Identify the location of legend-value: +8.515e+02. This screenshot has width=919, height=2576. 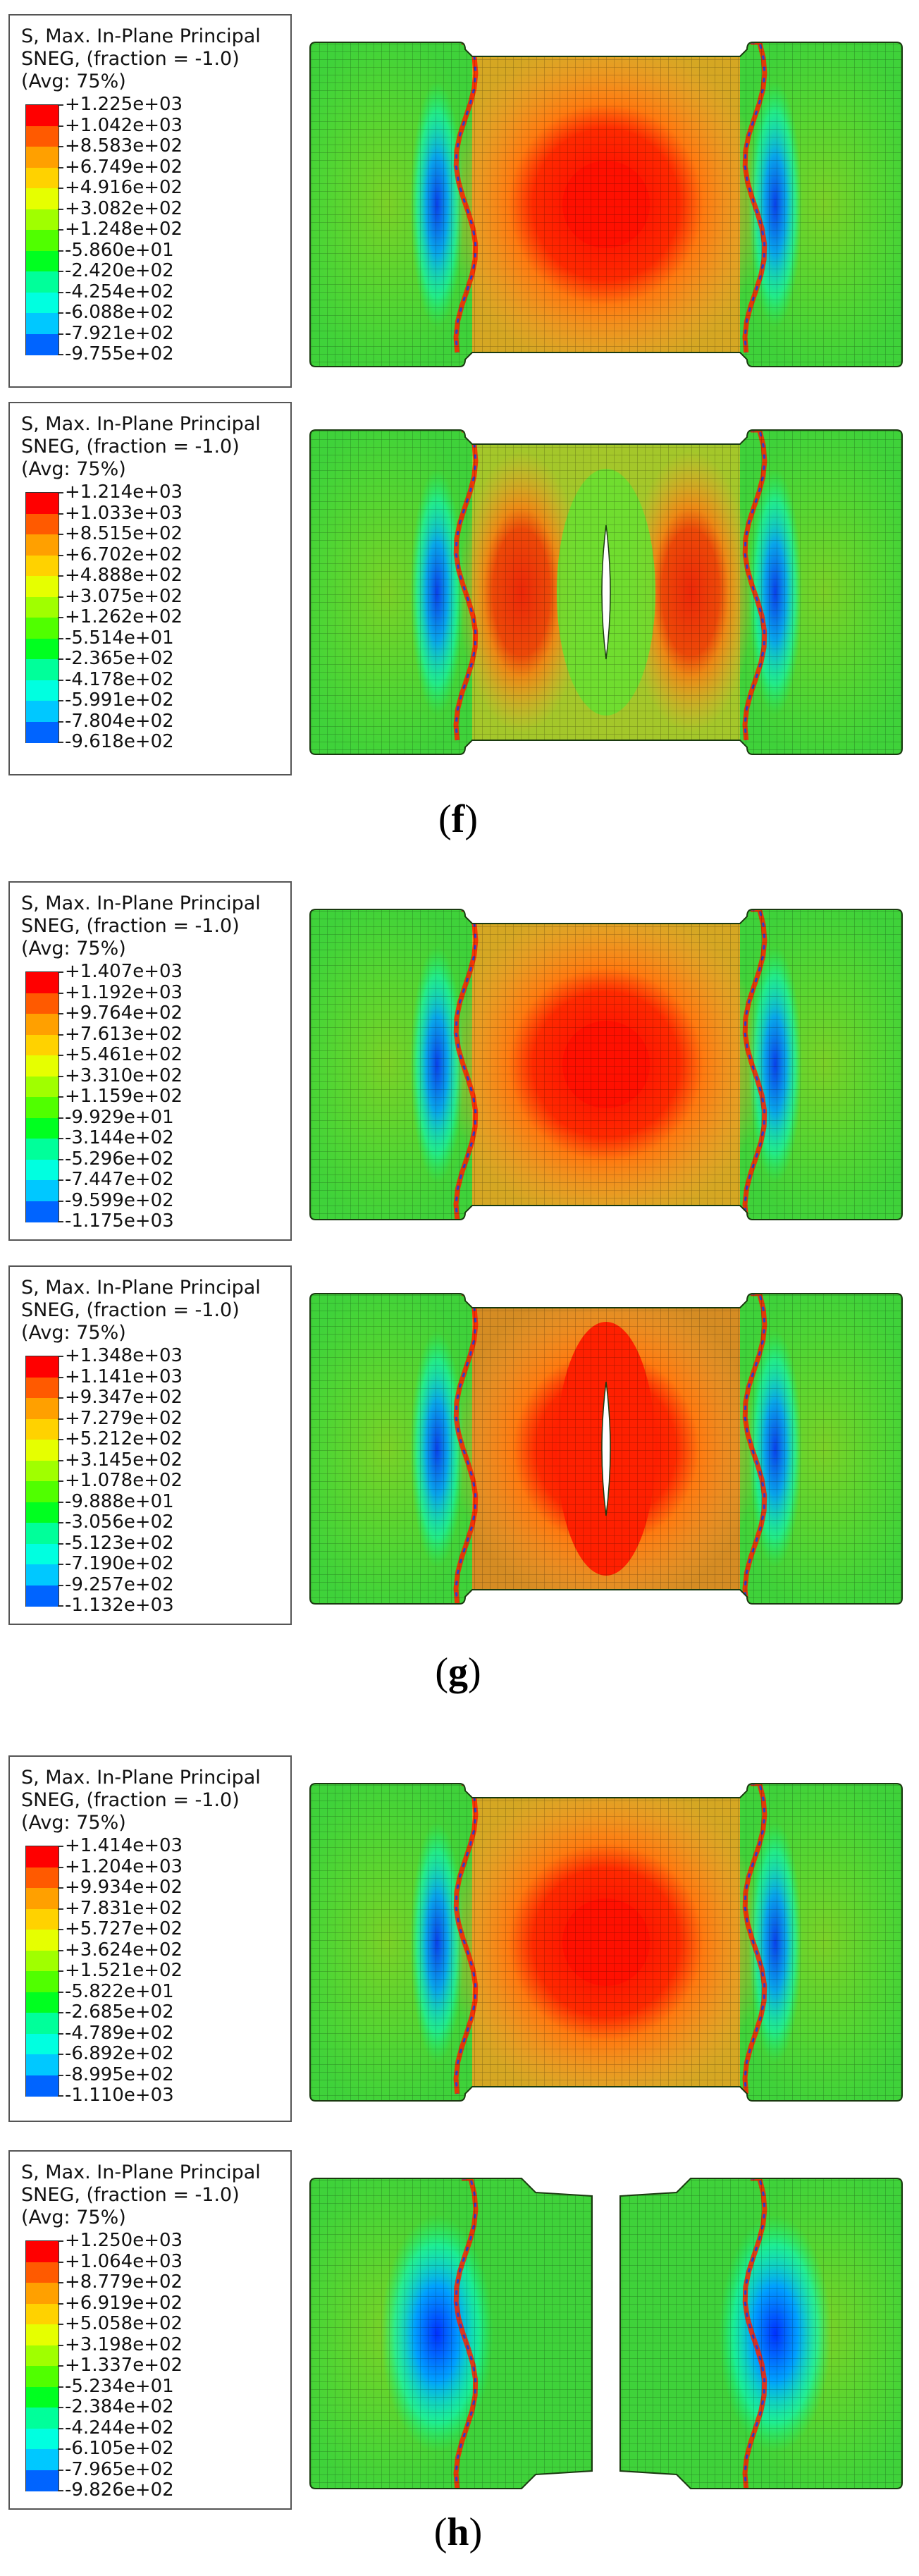
(124, 533).